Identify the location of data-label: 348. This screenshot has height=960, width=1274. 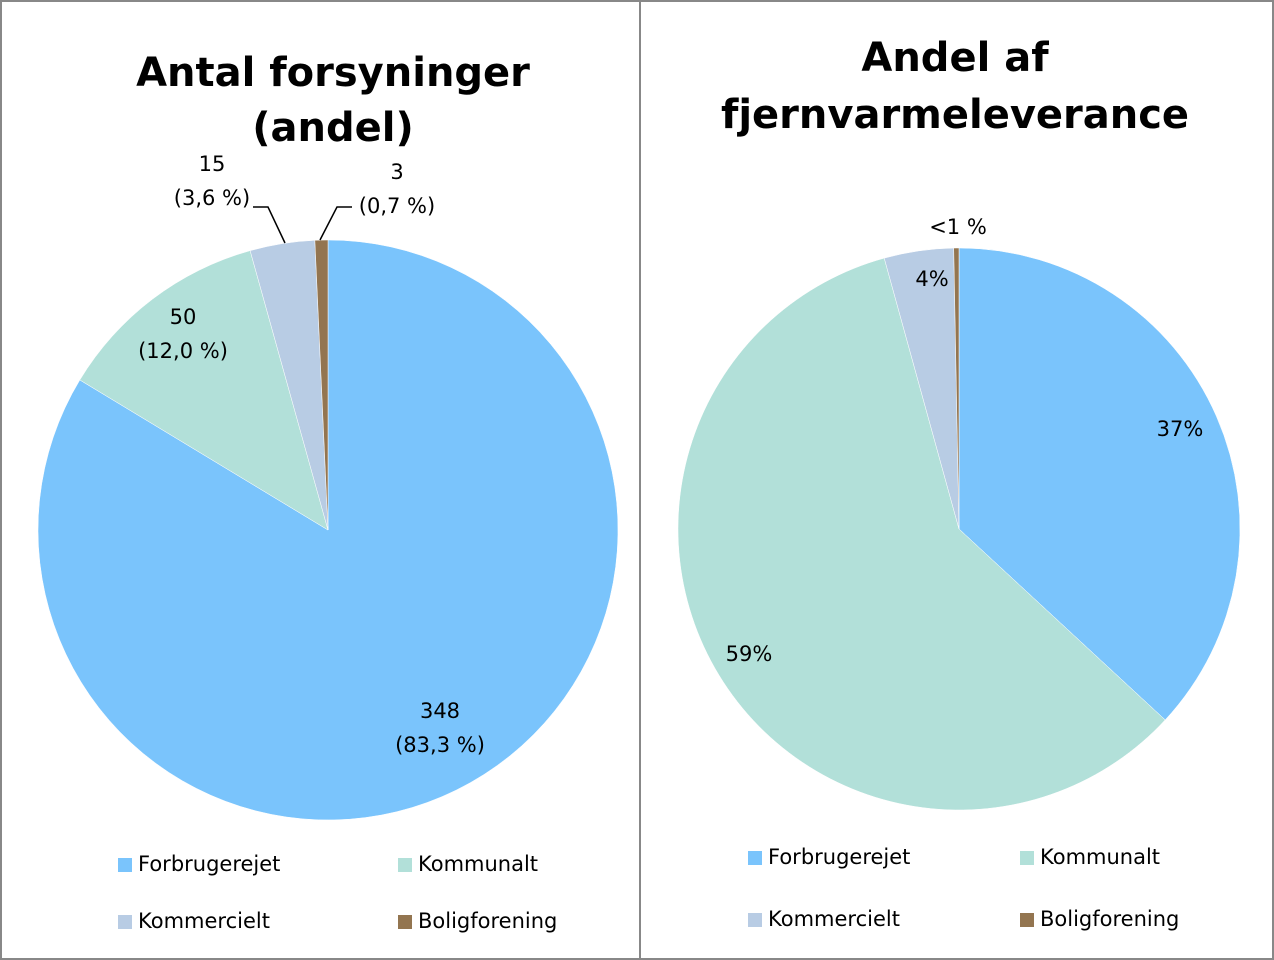
(440, 711).